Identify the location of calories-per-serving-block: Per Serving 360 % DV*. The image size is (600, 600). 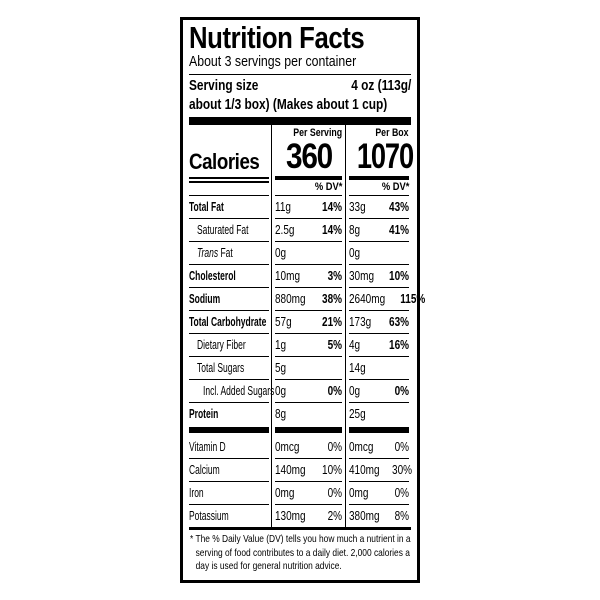
(308, 160).